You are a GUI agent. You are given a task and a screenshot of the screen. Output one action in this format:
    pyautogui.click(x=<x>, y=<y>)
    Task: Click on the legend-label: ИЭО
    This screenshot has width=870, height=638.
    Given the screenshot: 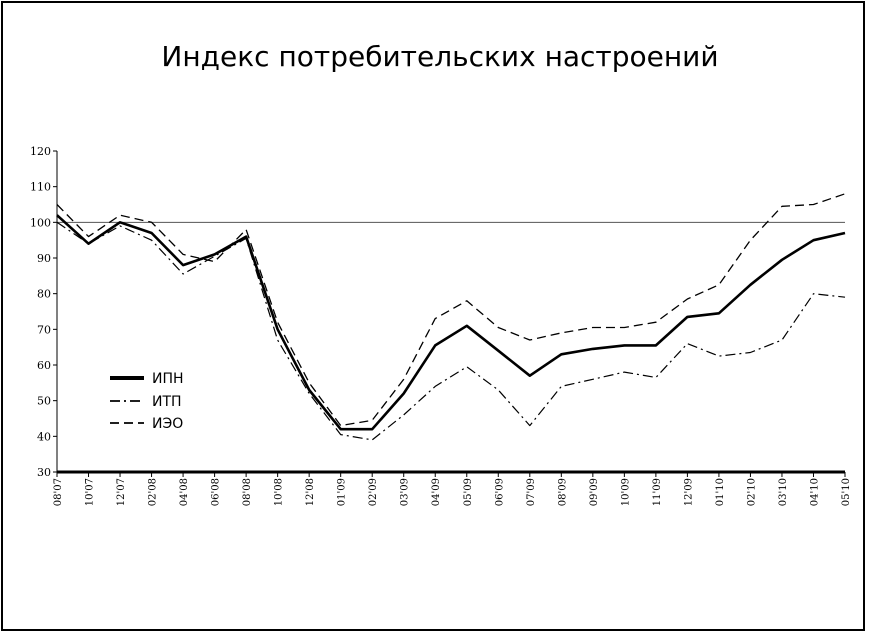 What is the action you would take?
    pyautogui.click(x=167, y=424)
    